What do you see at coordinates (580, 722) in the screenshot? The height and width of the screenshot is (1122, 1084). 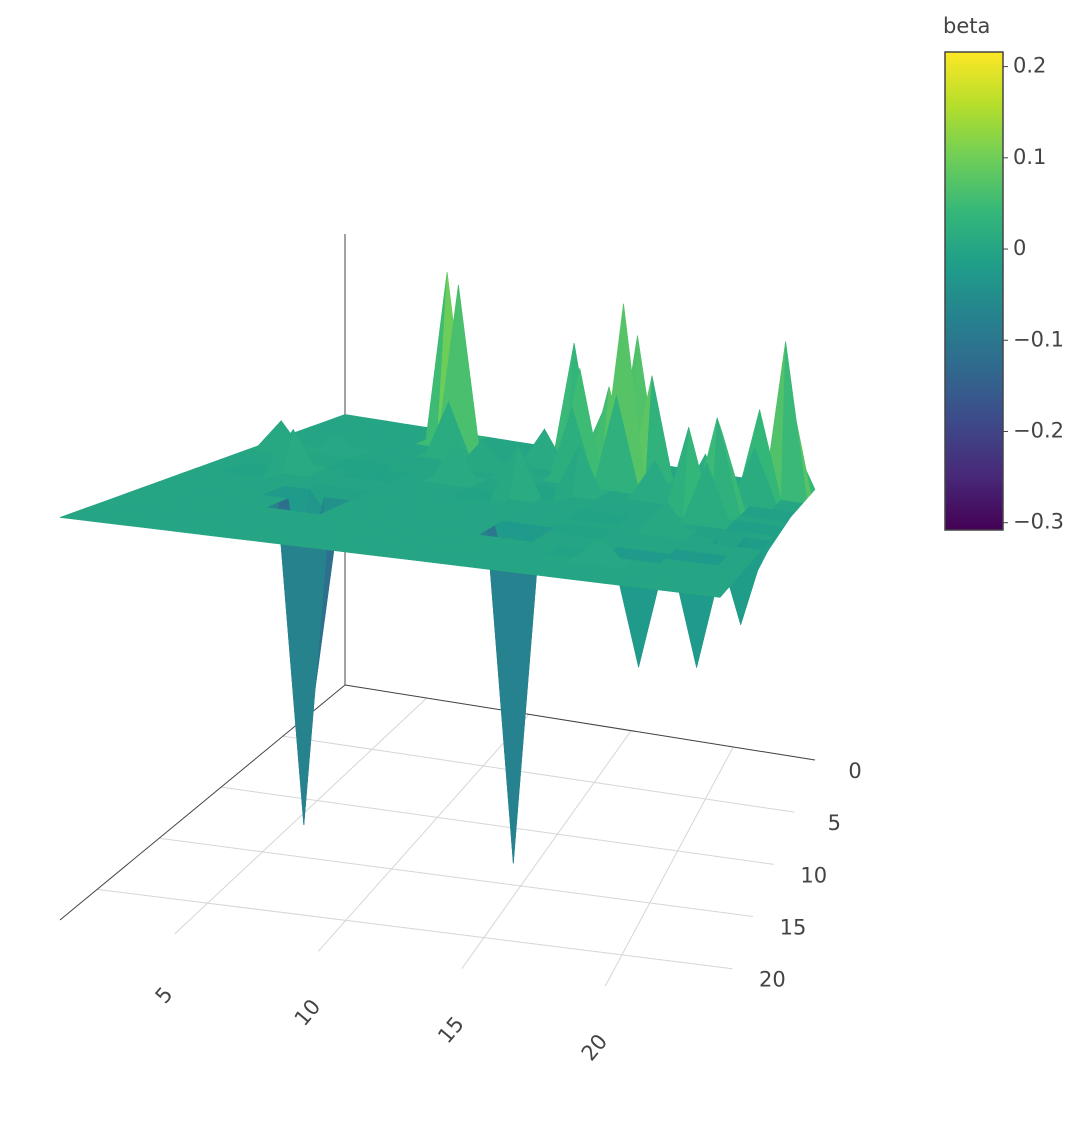 I see `axis-line` at bounding box center [580, 722].